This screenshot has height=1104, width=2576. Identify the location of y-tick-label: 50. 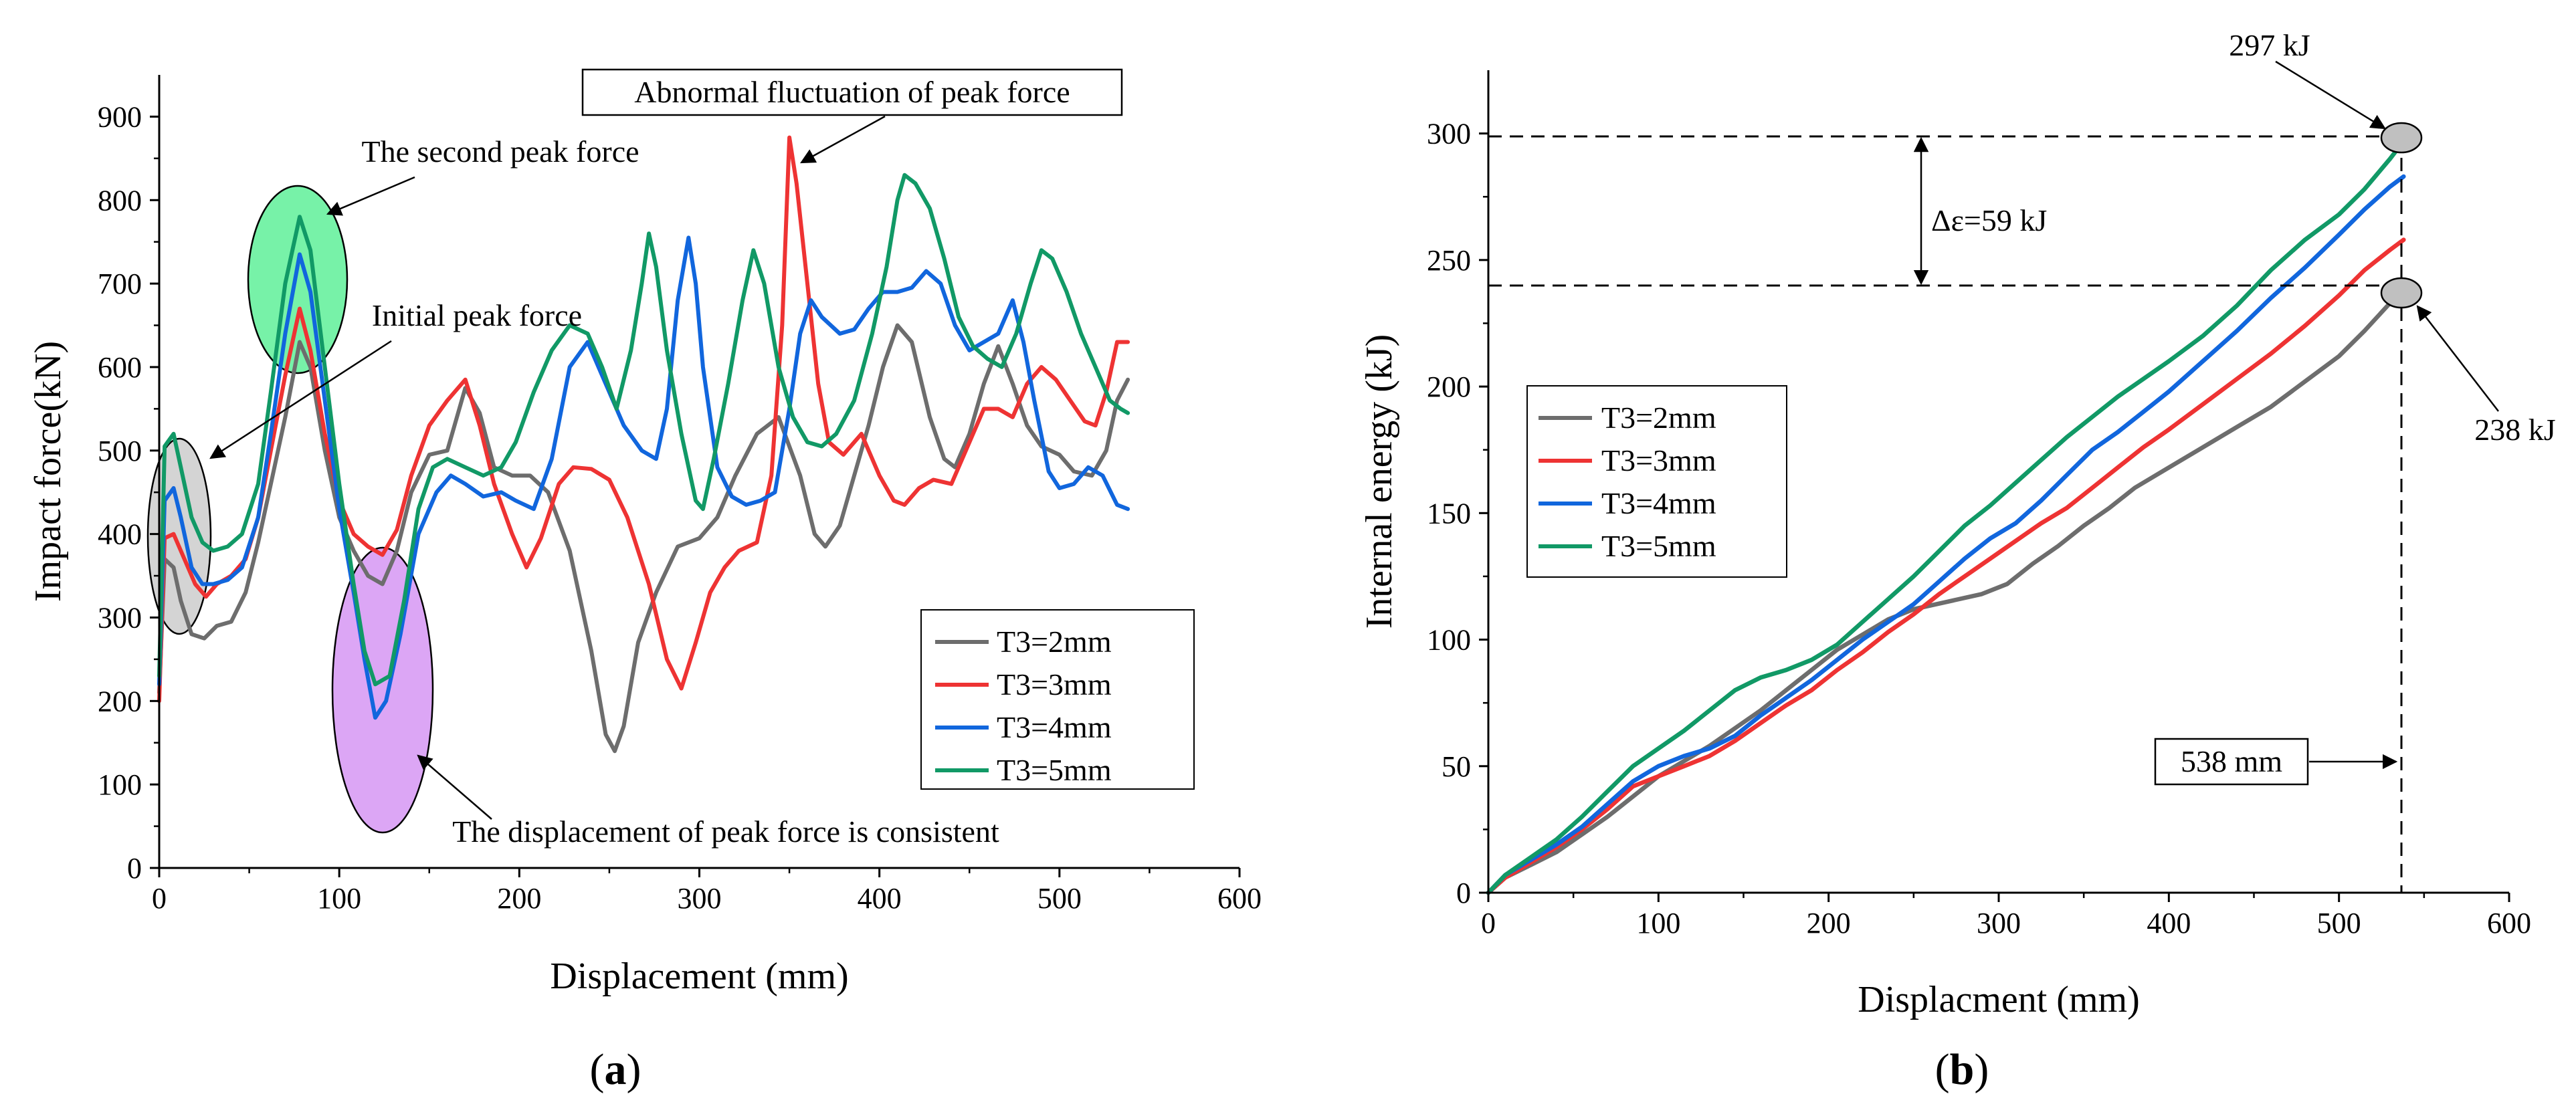
(1456, 767).